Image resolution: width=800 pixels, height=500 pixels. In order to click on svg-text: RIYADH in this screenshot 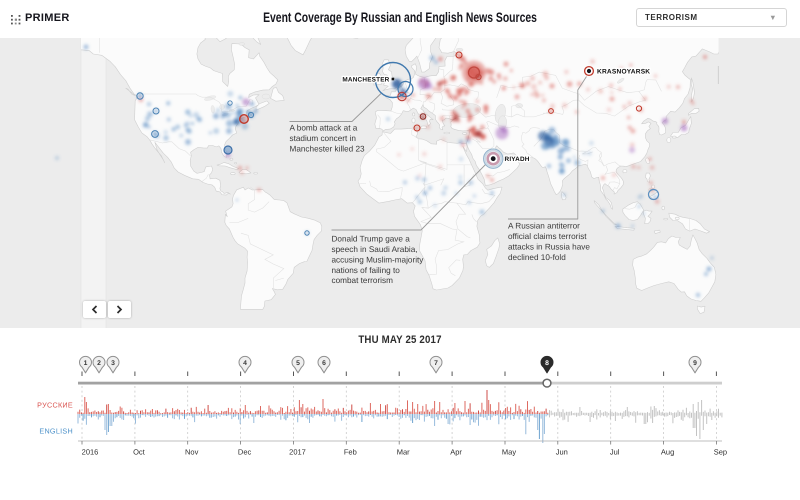, I will do `click(517, 159)`.